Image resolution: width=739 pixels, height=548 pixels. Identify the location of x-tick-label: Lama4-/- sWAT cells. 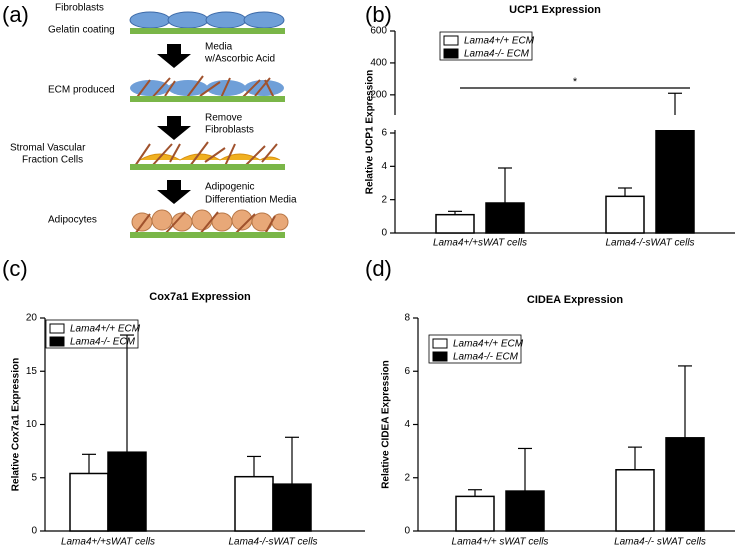
(660, 542).